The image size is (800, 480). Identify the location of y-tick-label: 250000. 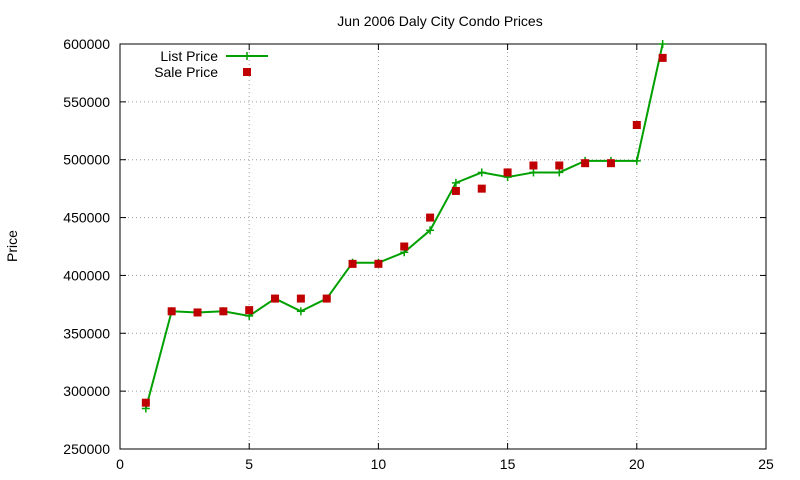
(86, 449).